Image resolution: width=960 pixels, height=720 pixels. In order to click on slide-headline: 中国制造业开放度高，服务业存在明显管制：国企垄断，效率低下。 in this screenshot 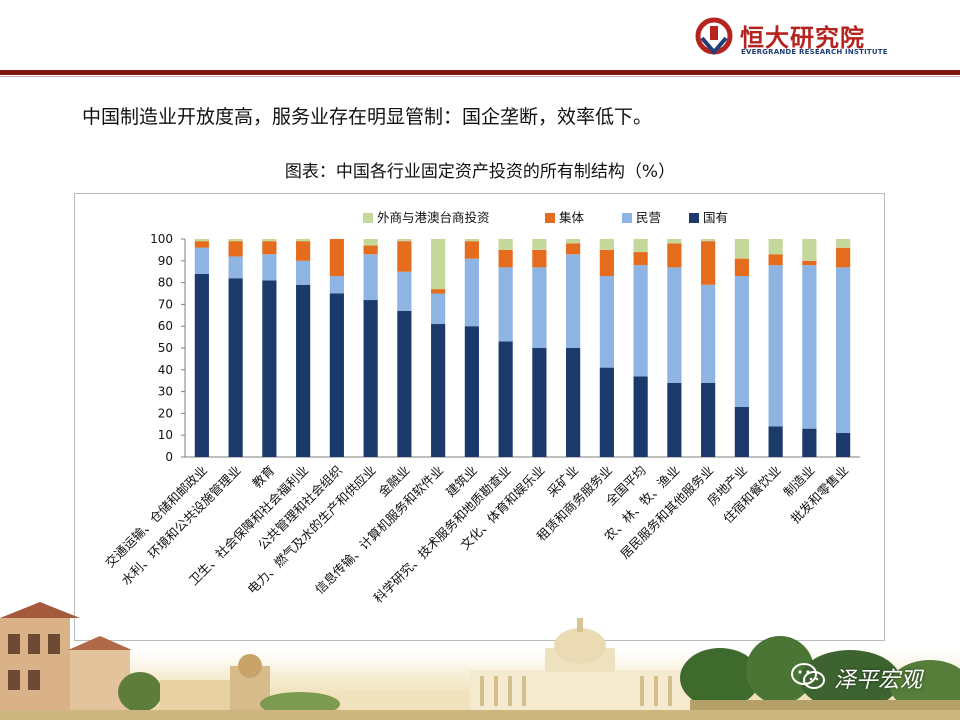, I will do `click(367, 117)`.